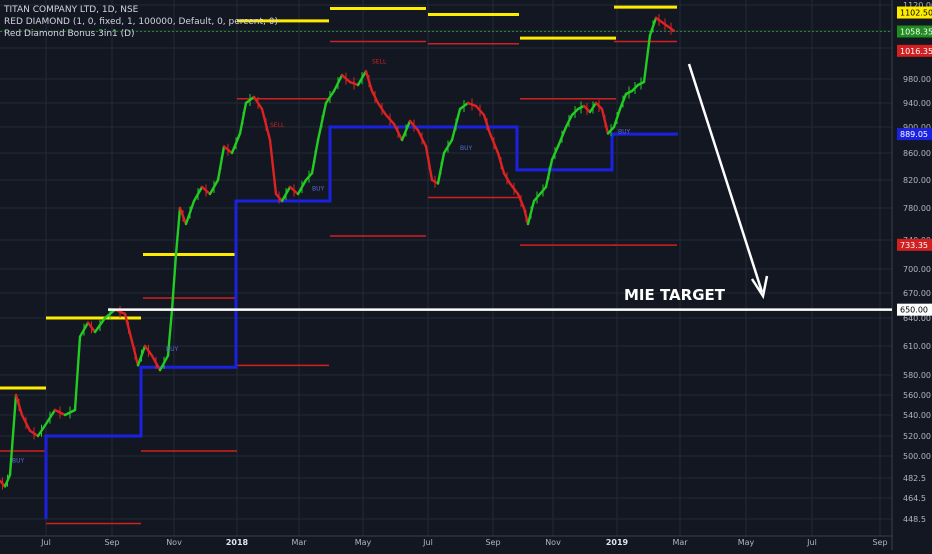 The image size is (932, 554). I want to click on x-tick-4: Mar, so click(299, 542).